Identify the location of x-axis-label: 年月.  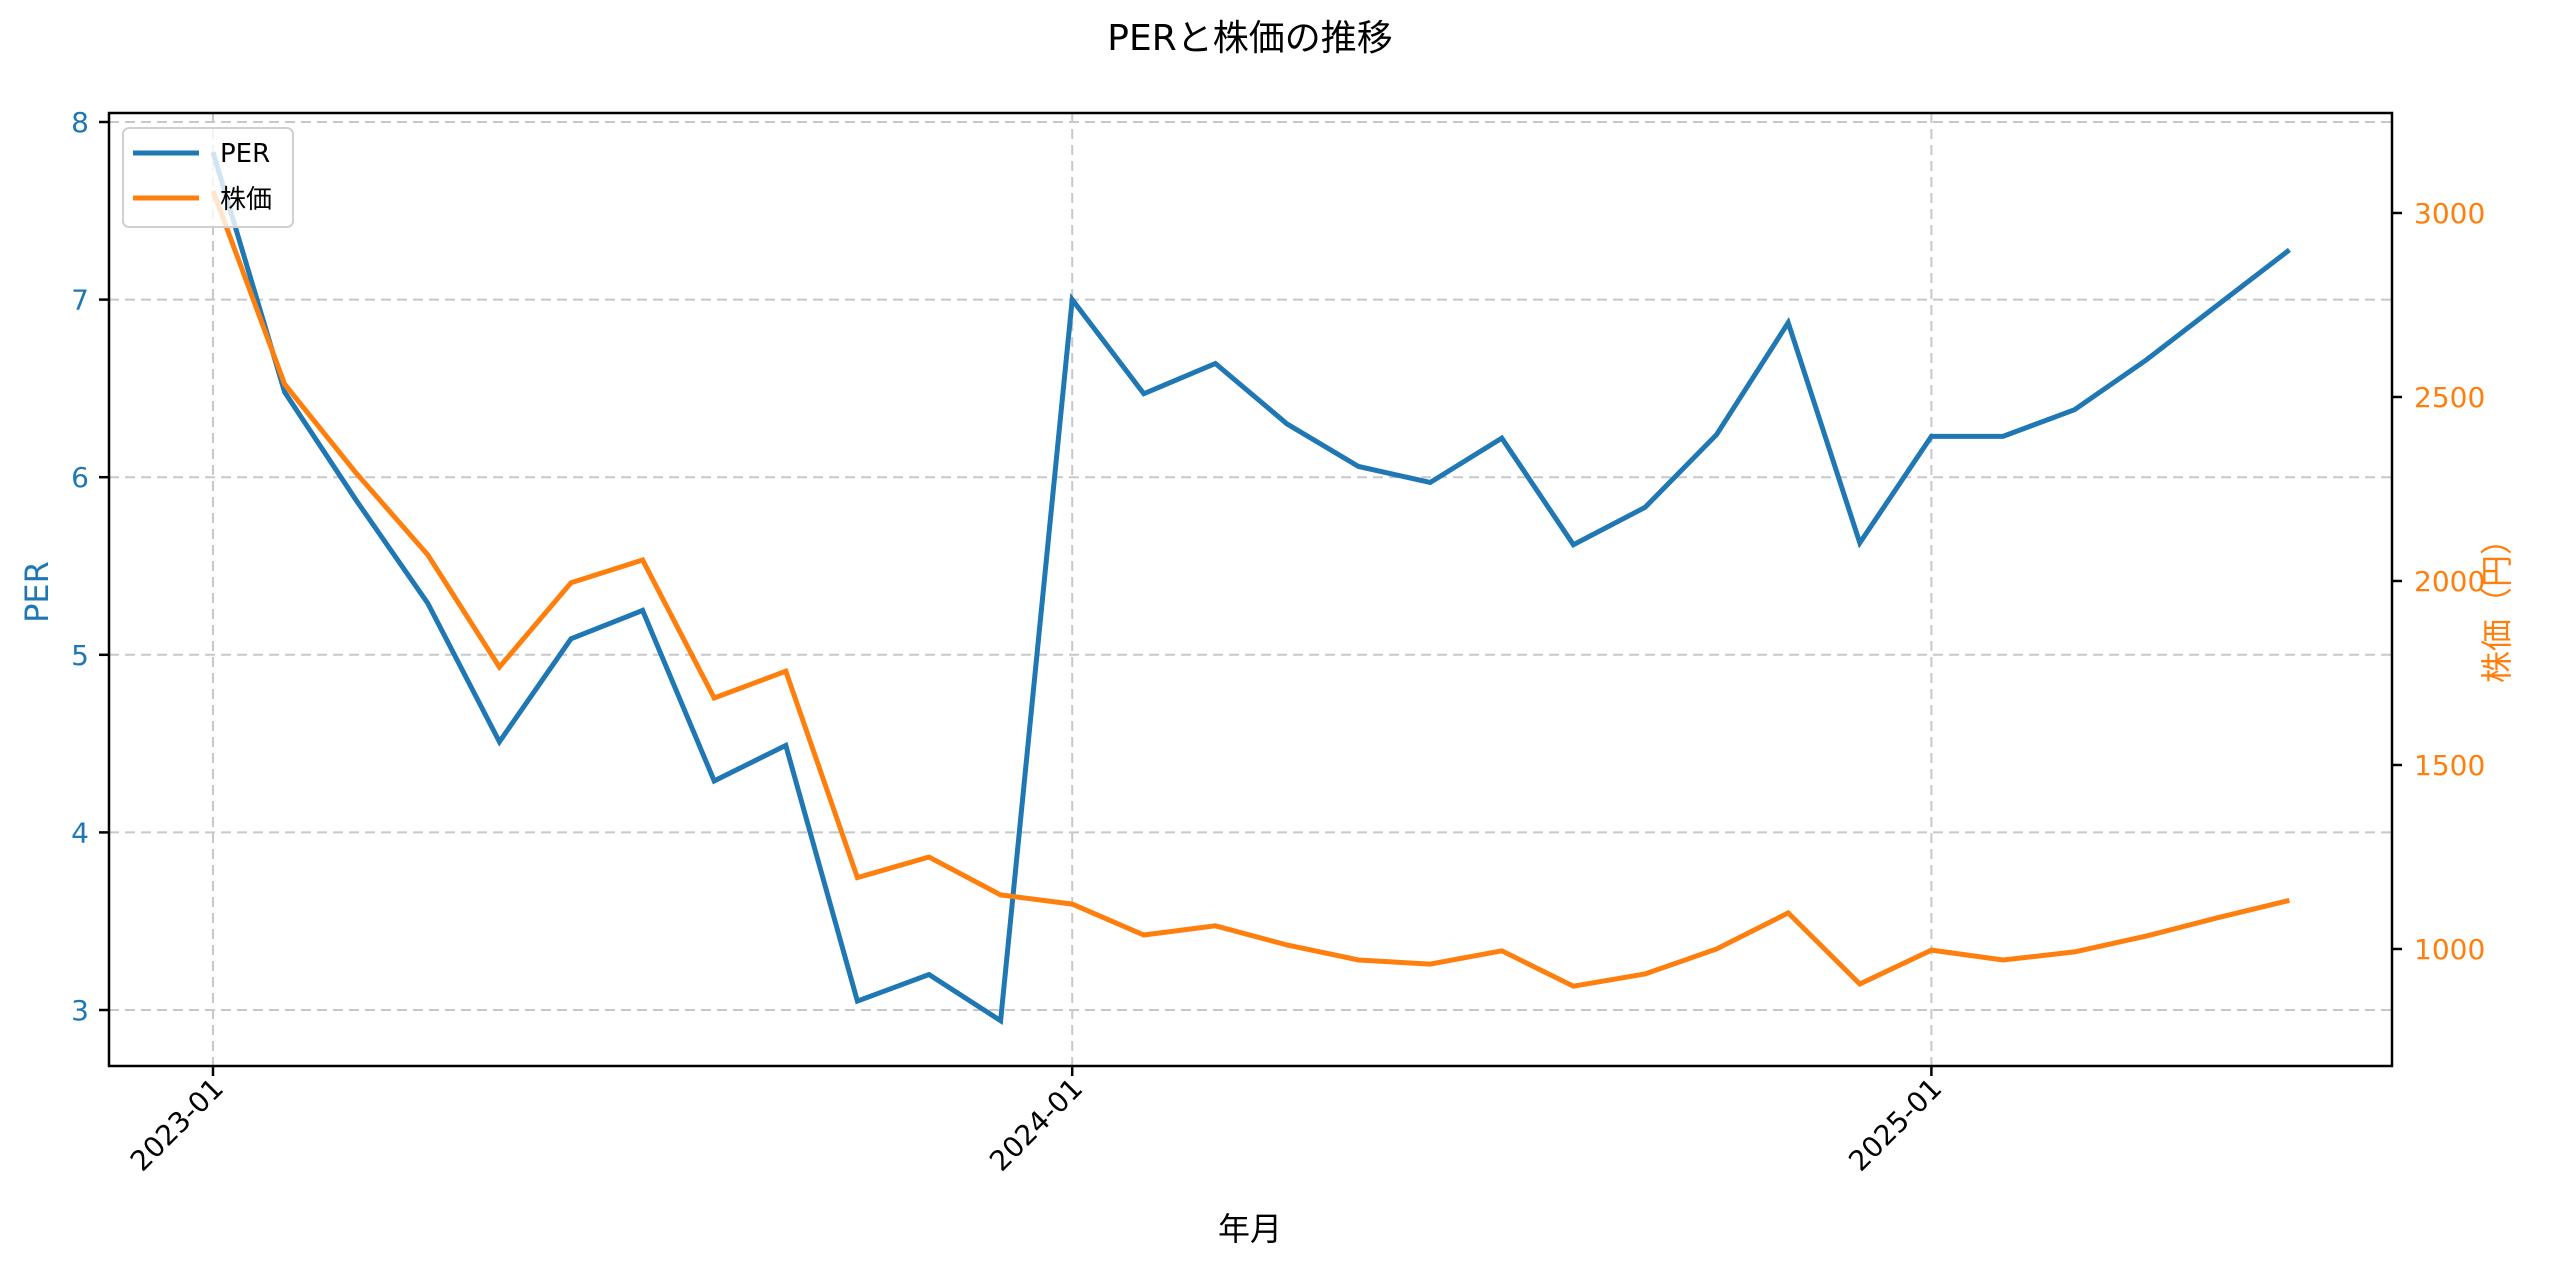
(1250, 1229).